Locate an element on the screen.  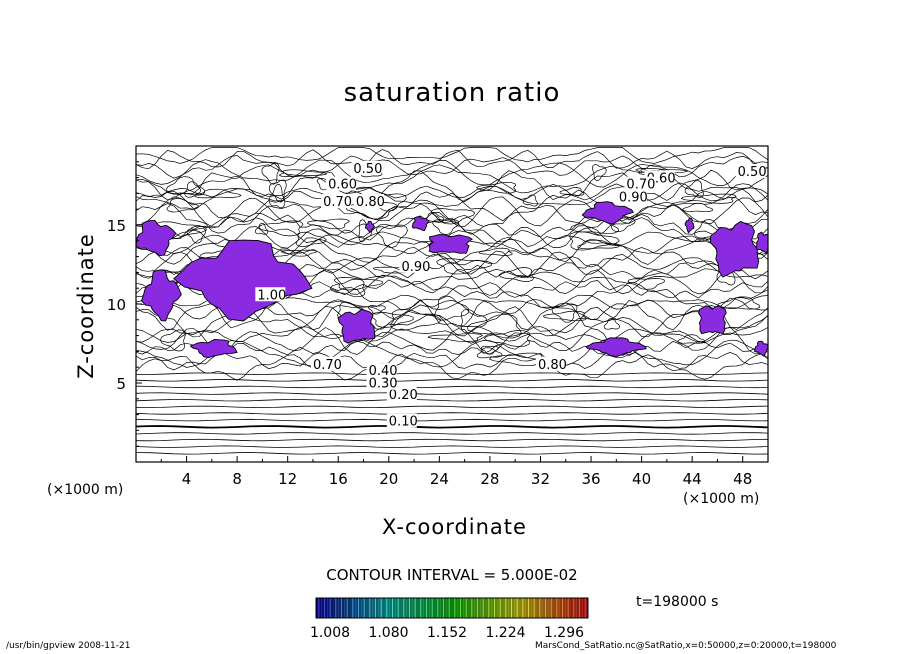
x-tick-label: 8 is located at coordinates (237, 479).